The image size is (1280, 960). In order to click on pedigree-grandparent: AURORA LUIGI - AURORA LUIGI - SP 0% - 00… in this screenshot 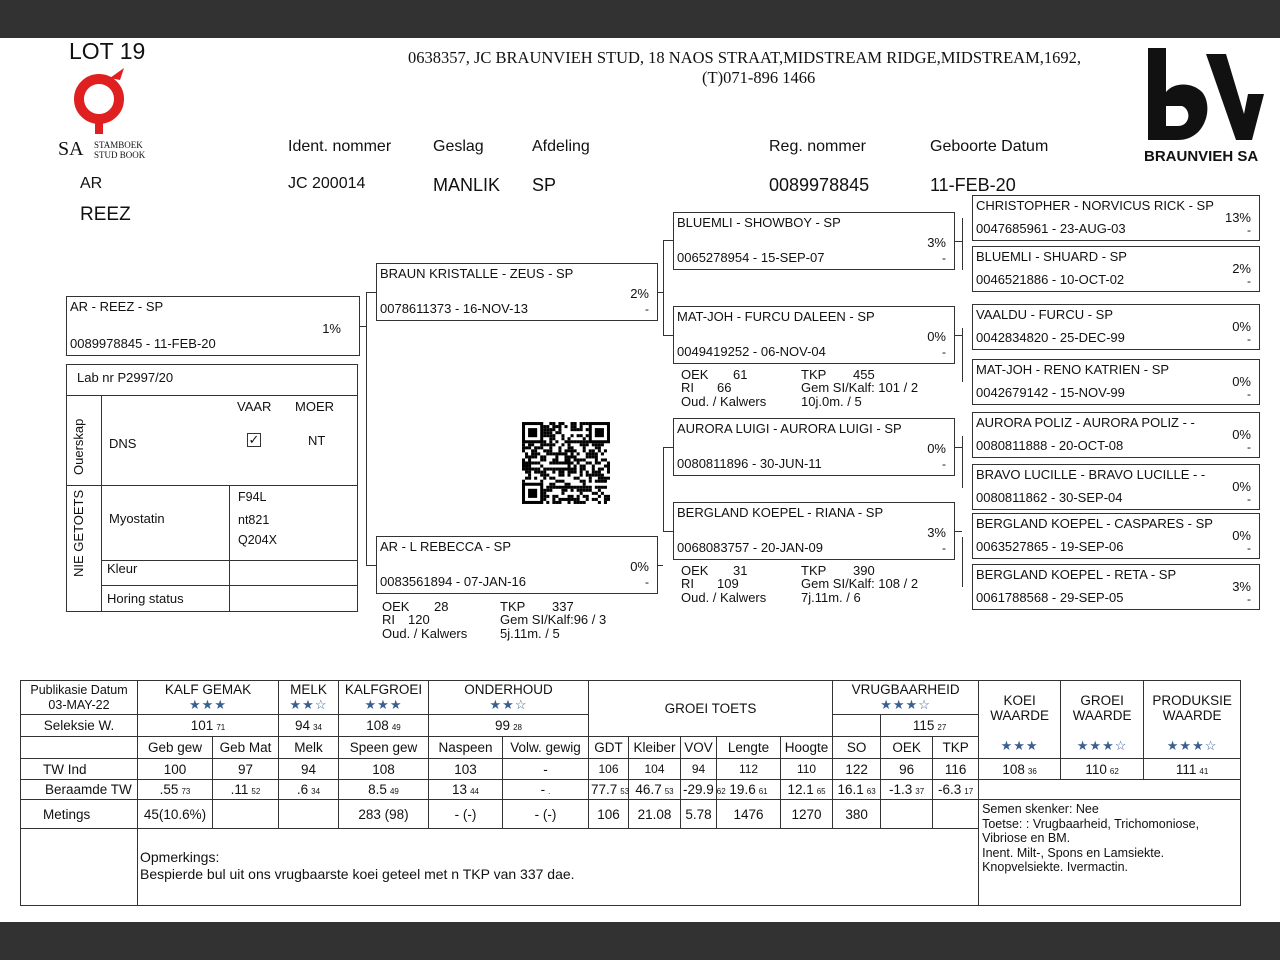, I will do `click(814, 447)`.